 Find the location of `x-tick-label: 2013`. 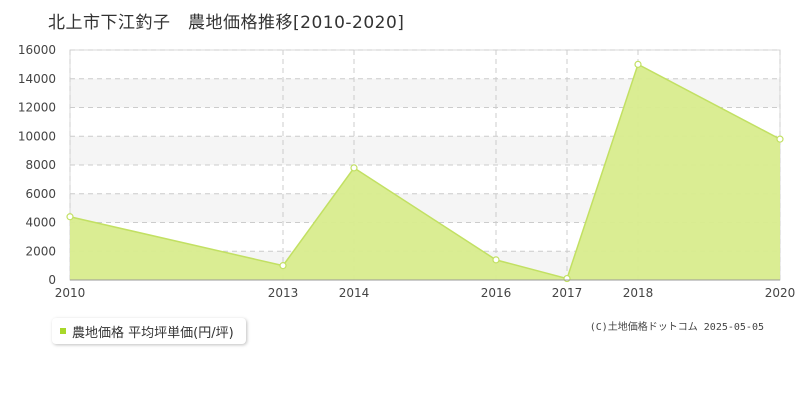

x-tick-label: 2013 is located at coordinates (283, 293).